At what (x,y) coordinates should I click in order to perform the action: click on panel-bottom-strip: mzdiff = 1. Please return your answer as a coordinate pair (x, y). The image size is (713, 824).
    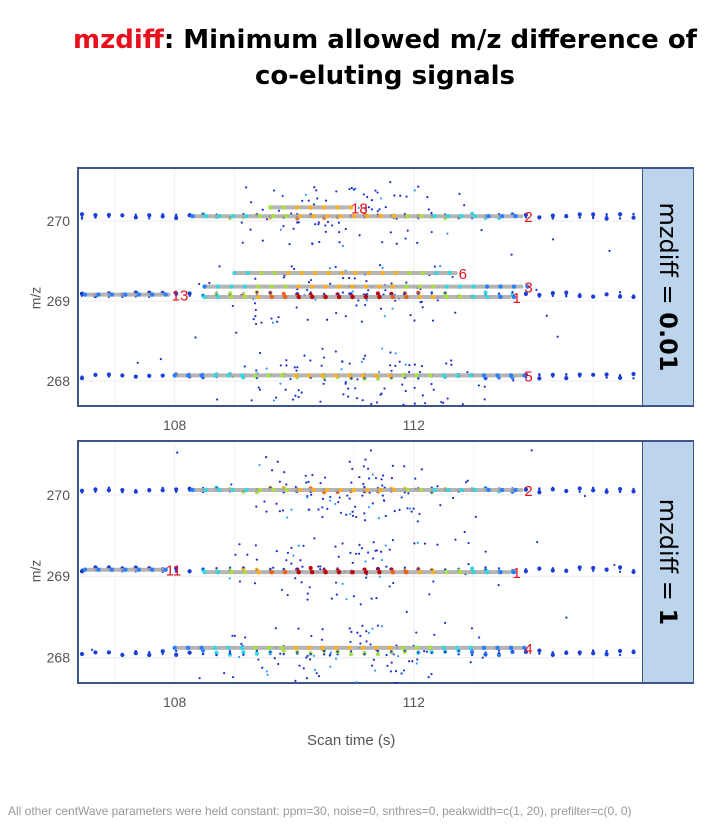
    Looking at the image, I should click on (667, 562).